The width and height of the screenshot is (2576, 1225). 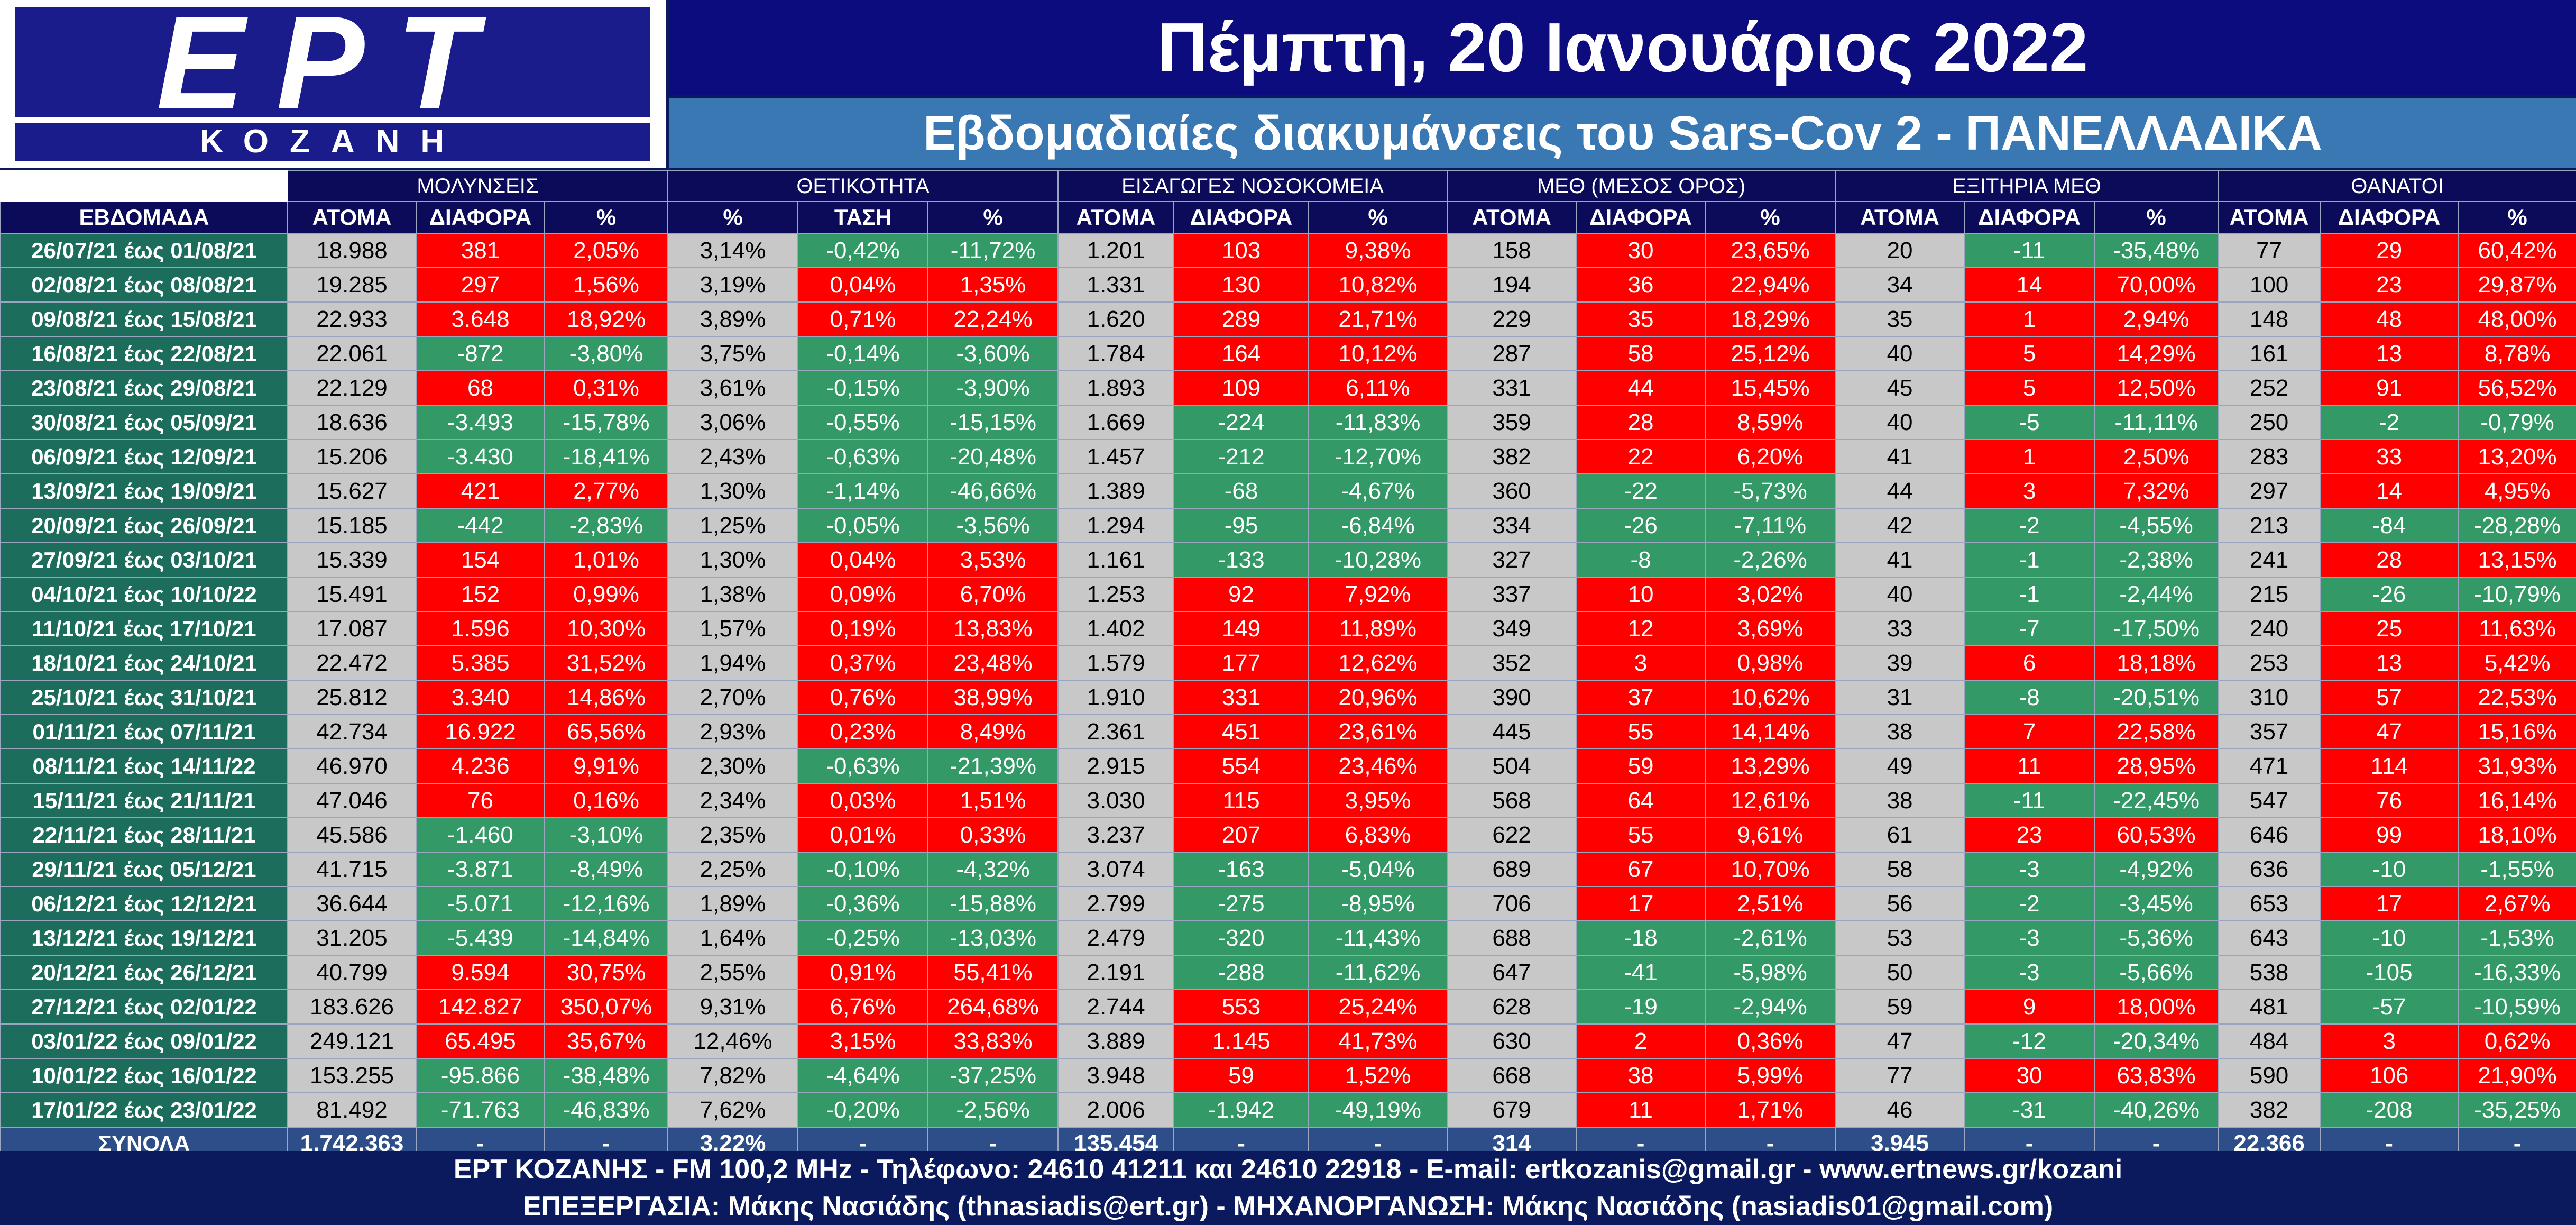 What do you see at coordinates (863, 1041) in the screenshot?
I see `table-cell: 3,15%` at bounding box center [863, 1041].